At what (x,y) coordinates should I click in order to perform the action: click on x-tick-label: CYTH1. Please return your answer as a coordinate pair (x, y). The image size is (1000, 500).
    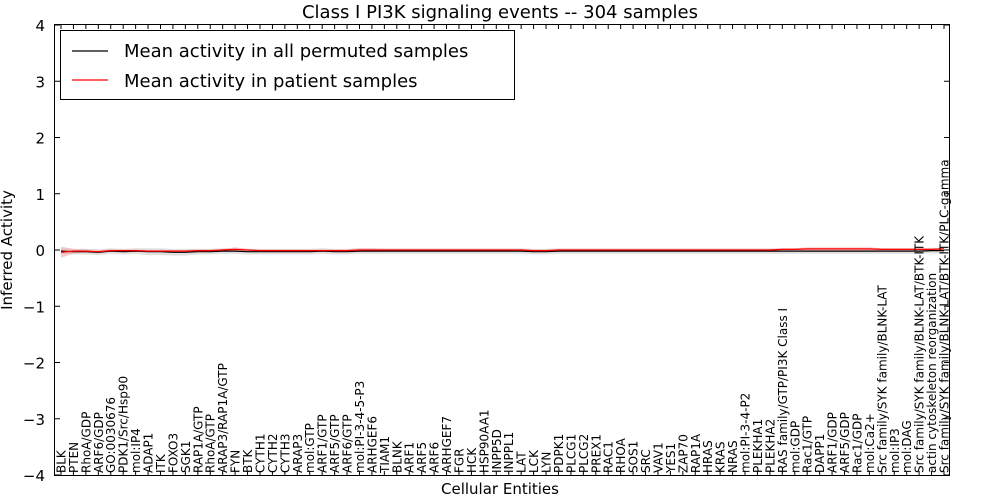
    Looking at the image, I should click on (261, 454).